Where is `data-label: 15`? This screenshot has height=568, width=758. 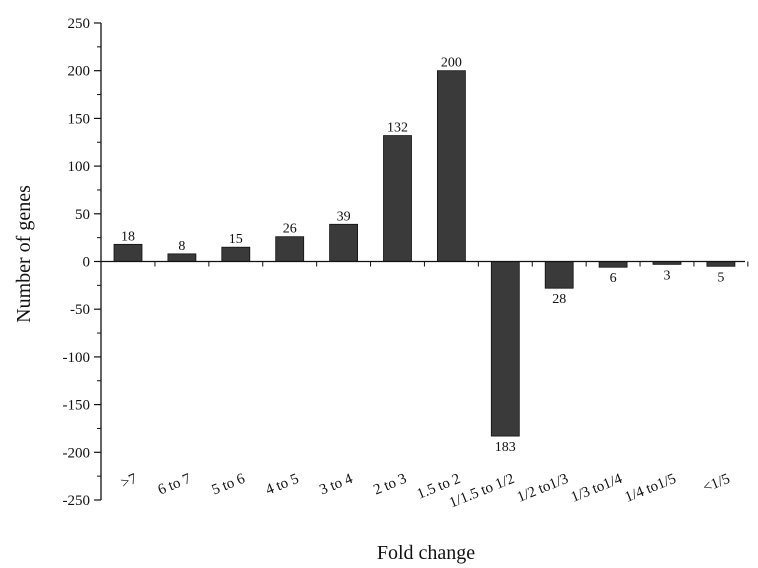
data-label: 15 is located at coordinates (236, 239).